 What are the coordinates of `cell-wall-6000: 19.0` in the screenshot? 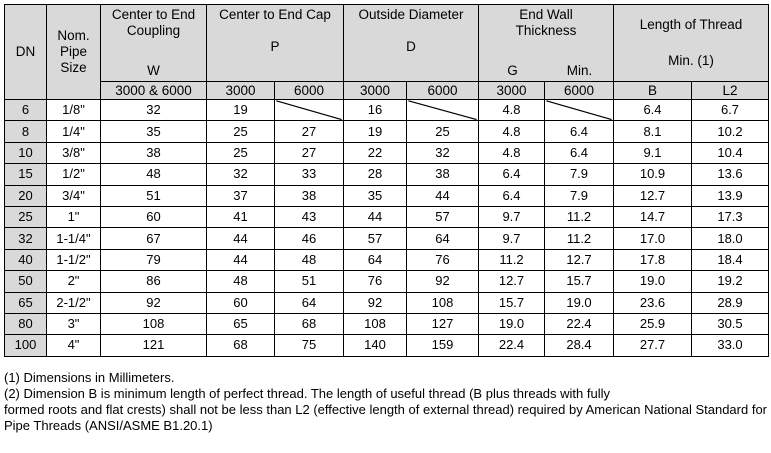 It's located at (579, 302).